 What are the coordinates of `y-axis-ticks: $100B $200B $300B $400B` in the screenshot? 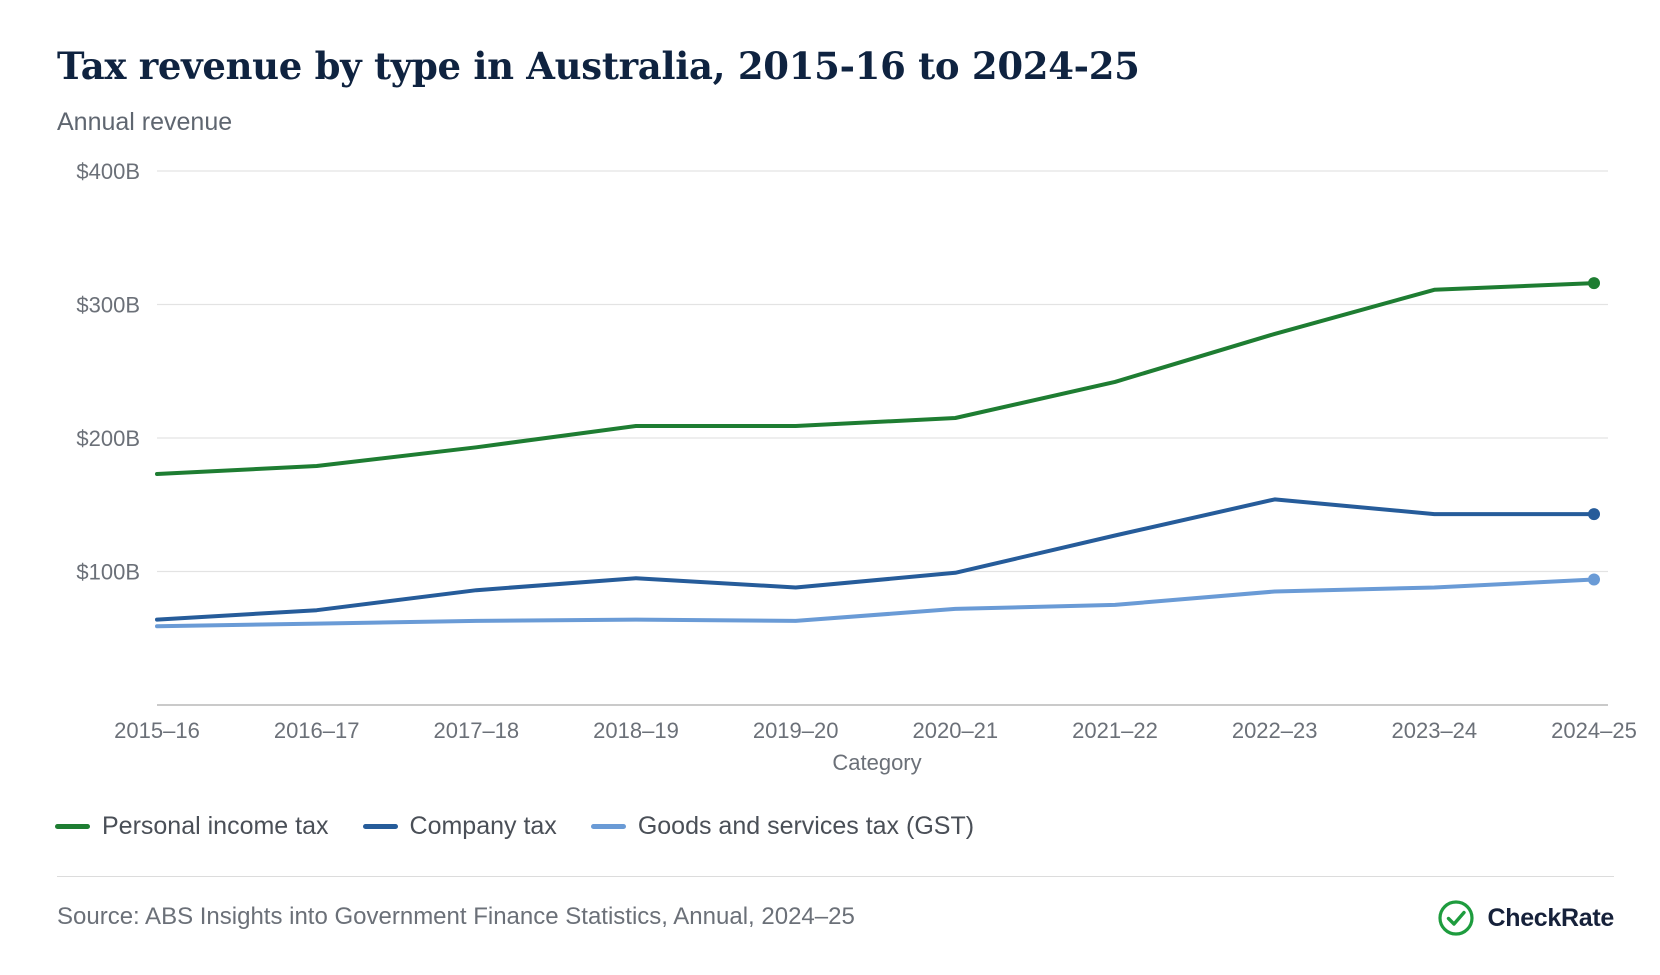 It's located at (108, 372).